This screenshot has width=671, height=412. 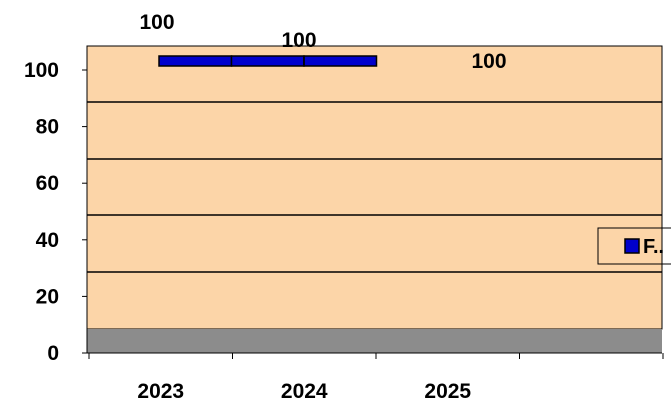 What do you see at coordinates (160, 391) in the screenshot?
I see `x-tick-label: 2023` at bounding box center [160, 391].